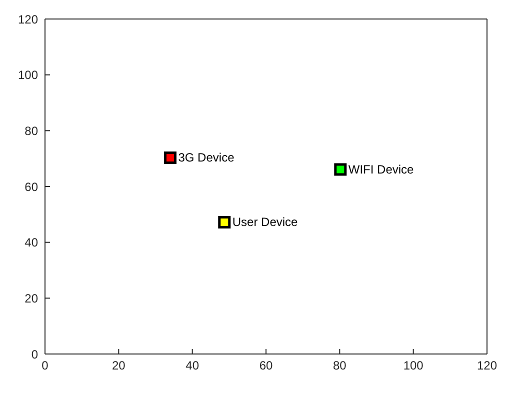  What do you see at coordinates (265, 222) in the screenshot?
I see `series-label: User Device` at bounding box center [265, 222].